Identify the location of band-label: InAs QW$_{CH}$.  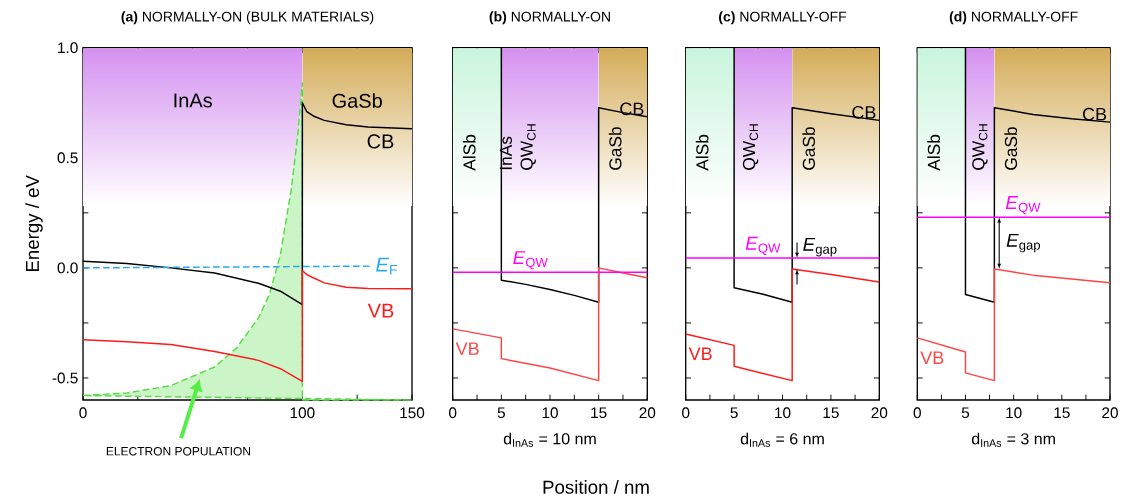
(517, 147).